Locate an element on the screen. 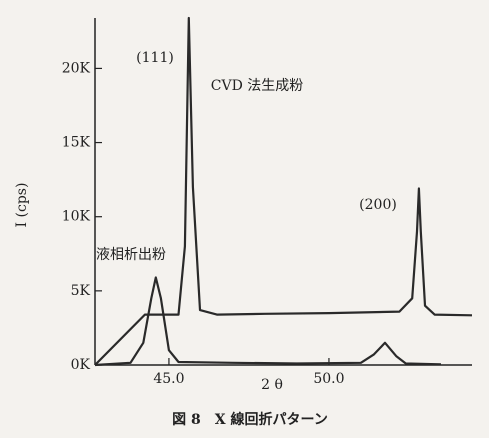  data-line is located at coordinates (268, 321).